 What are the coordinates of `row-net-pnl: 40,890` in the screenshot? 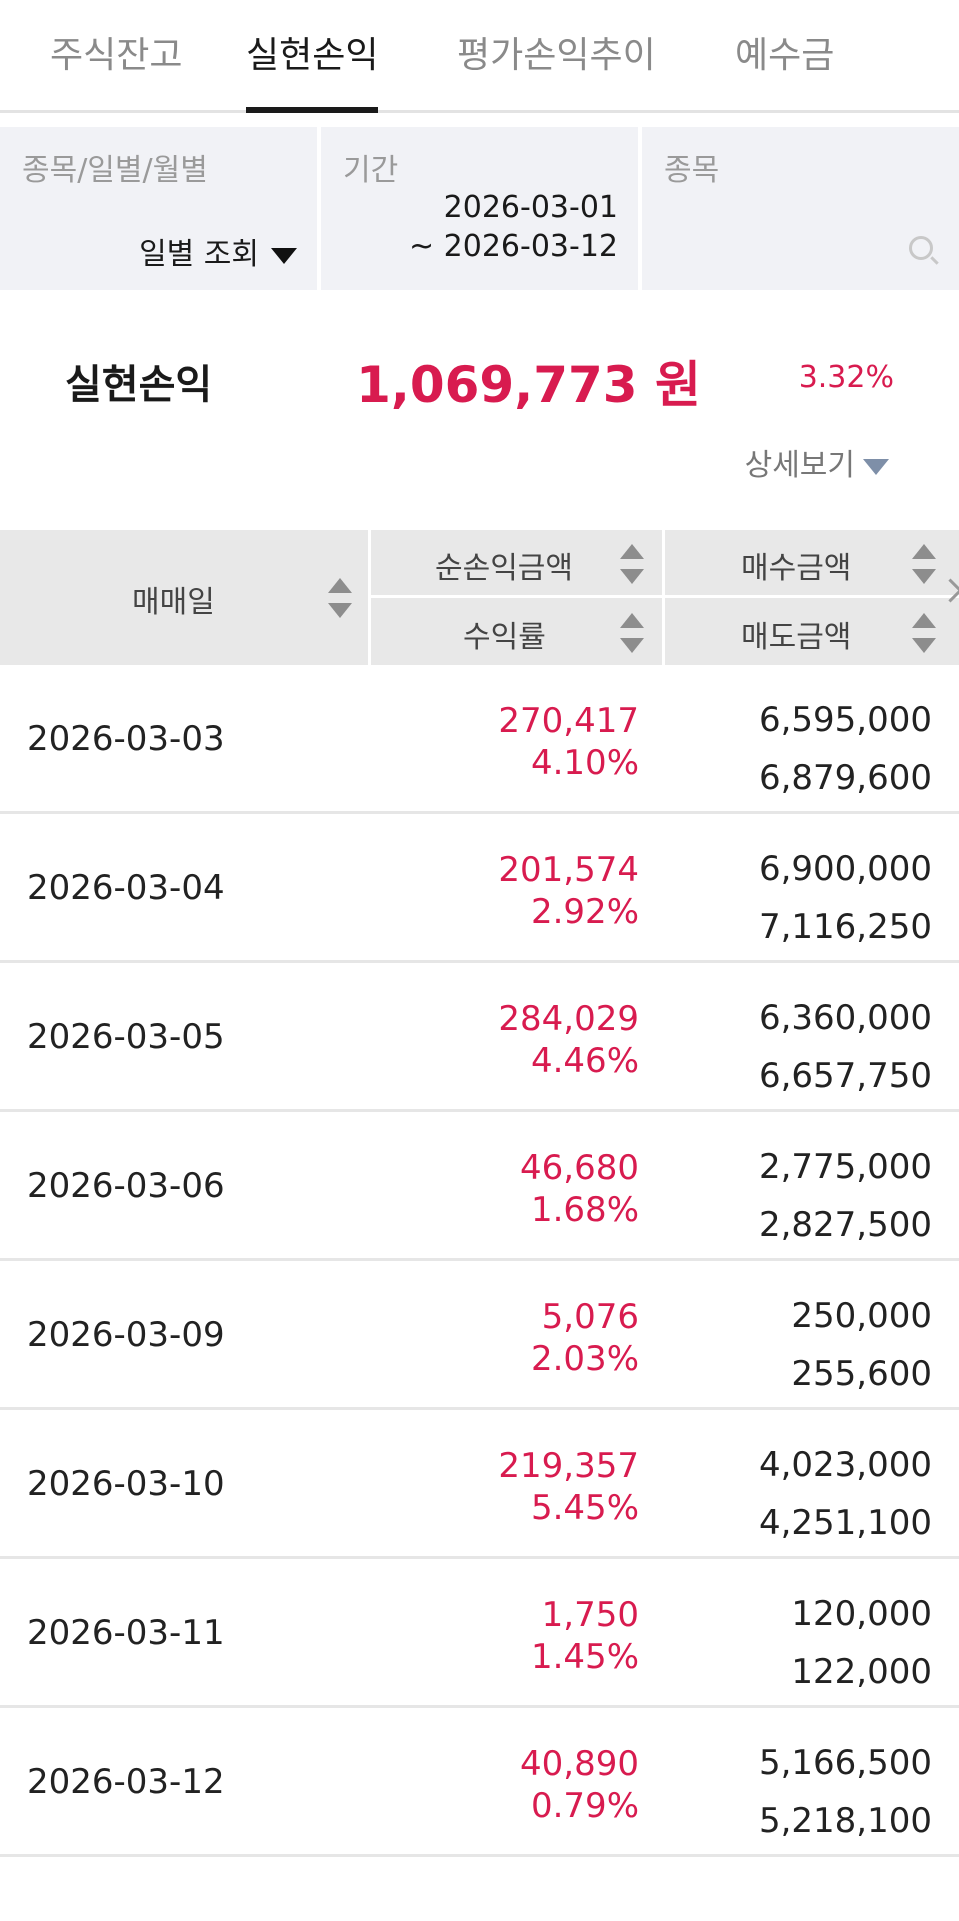 It's located at (579, 1764).